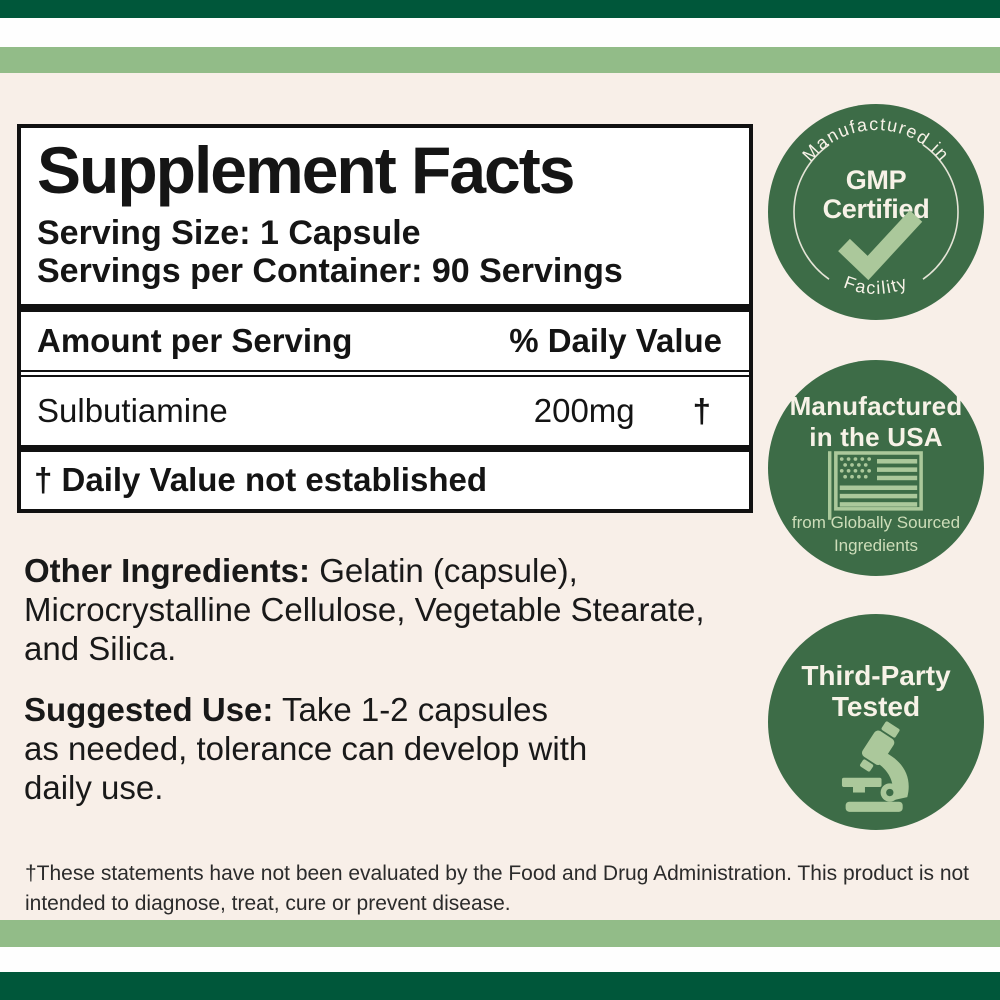 The image size is (1000, 1000). What do you see at coordinates (306, 748) in the screenshot?
I see `suggested-use-line: as needed, tolerance can develop with` at bounding box center [306, 748].